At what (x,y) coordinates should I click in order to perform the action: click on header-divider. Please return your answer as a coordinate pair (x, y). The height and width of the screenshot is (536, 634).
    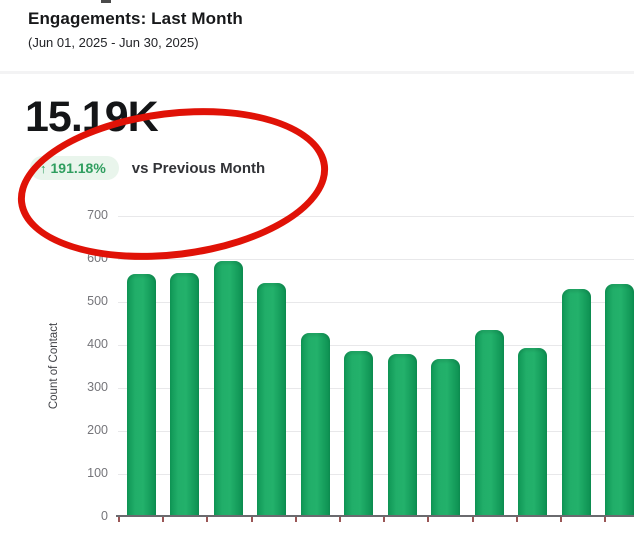
    Looking at the image, I should click on (317, 72).